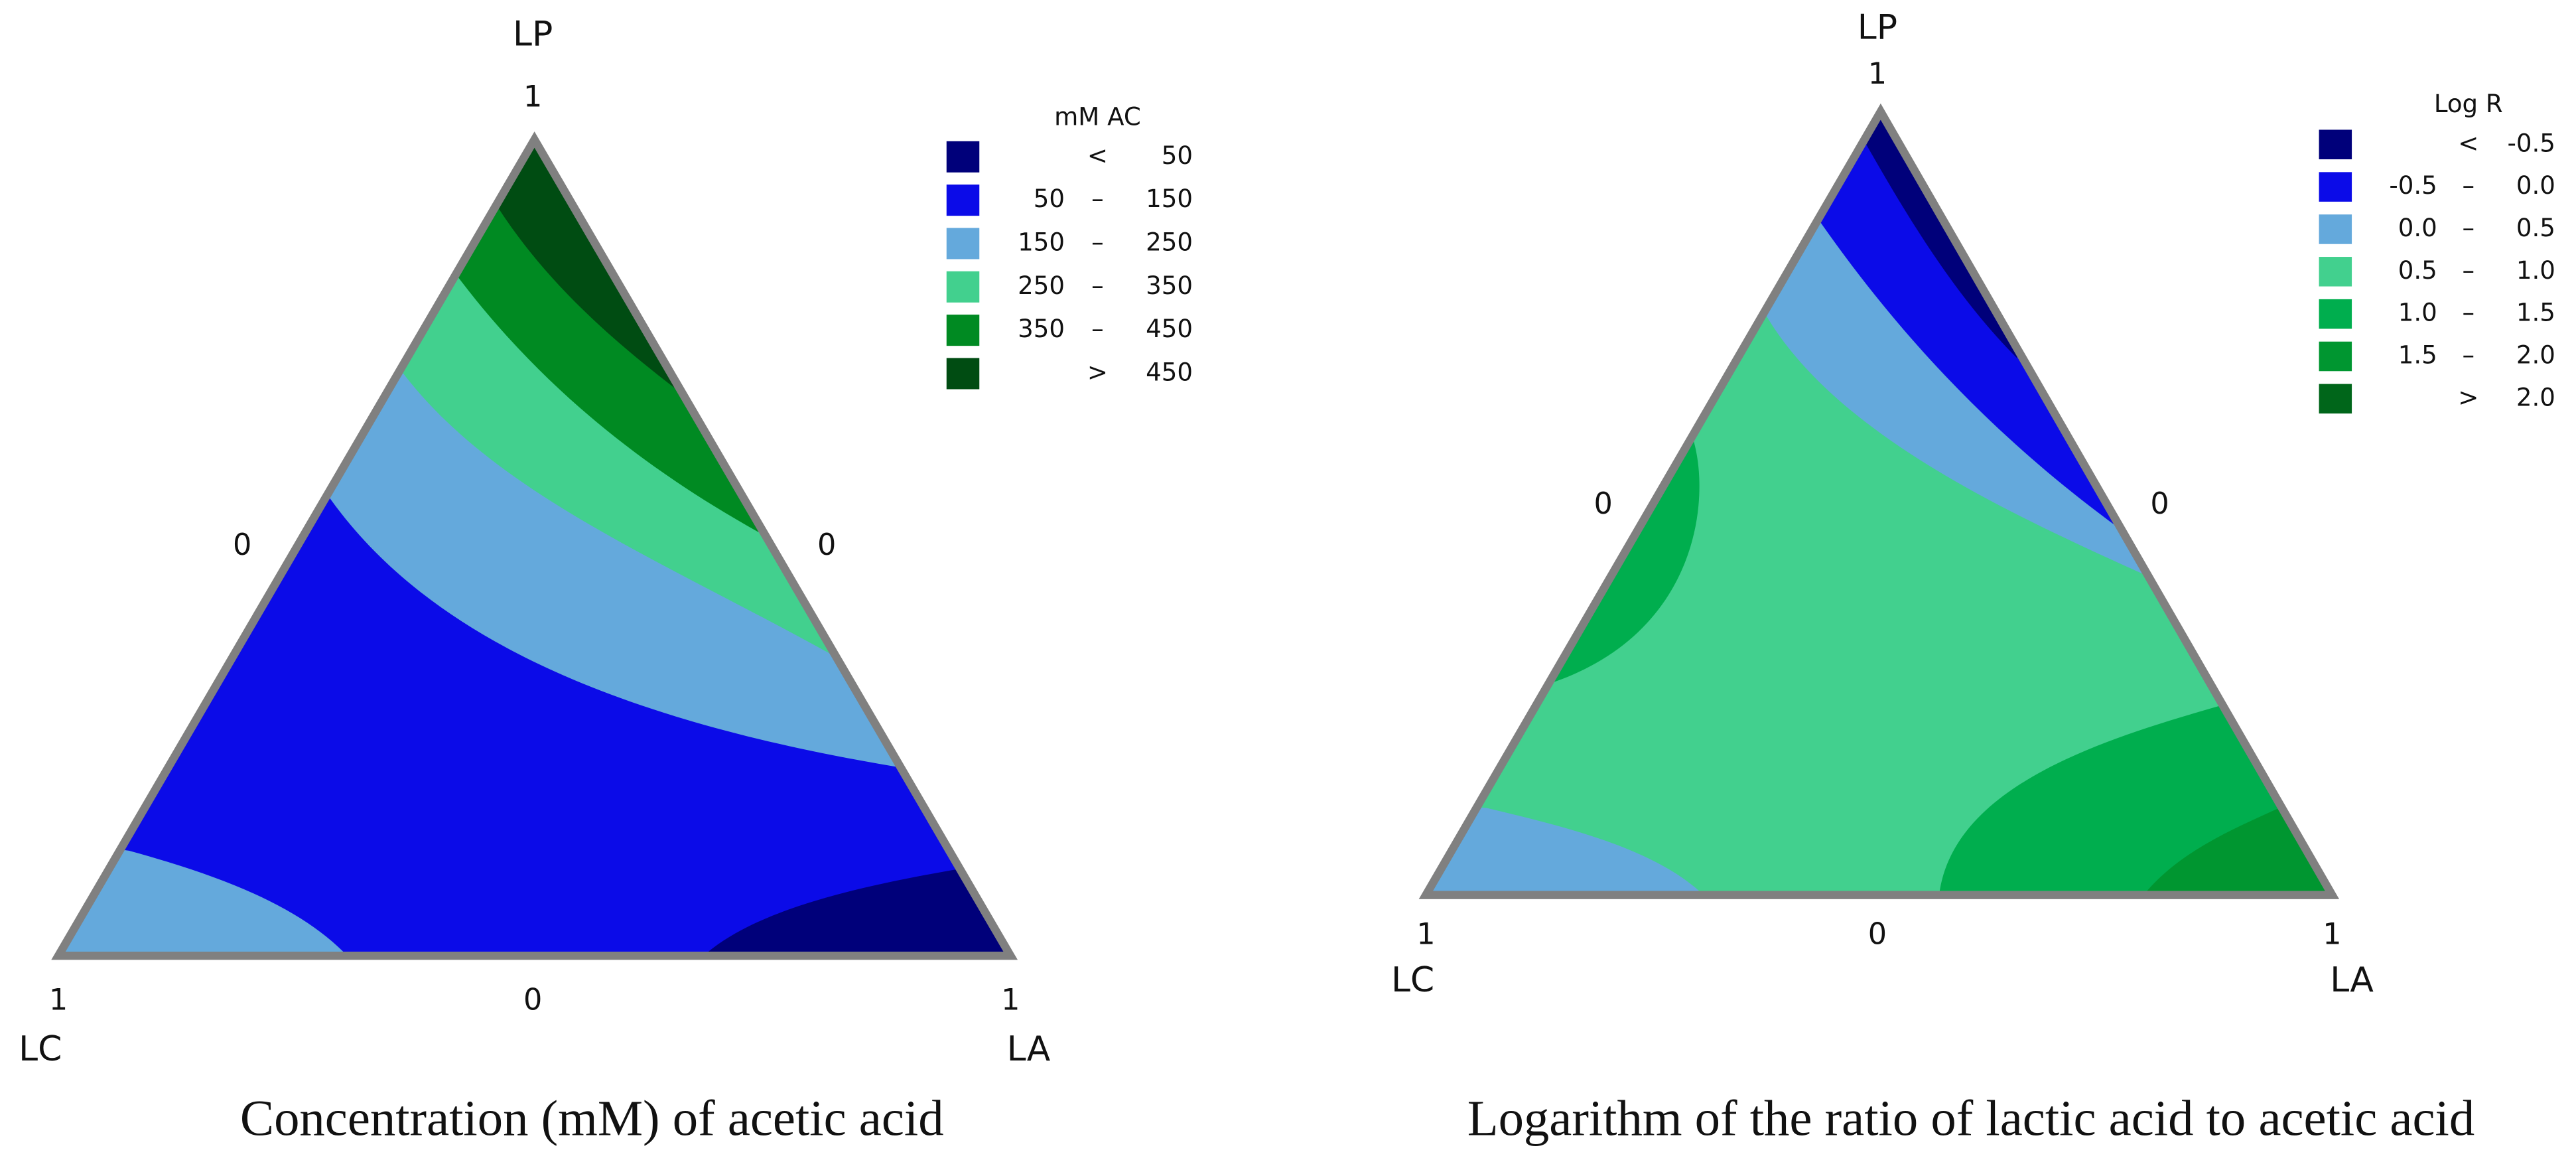 The image size is (2576, 1166). I want to click on legend-title: mM AC, so click(1097, 117).